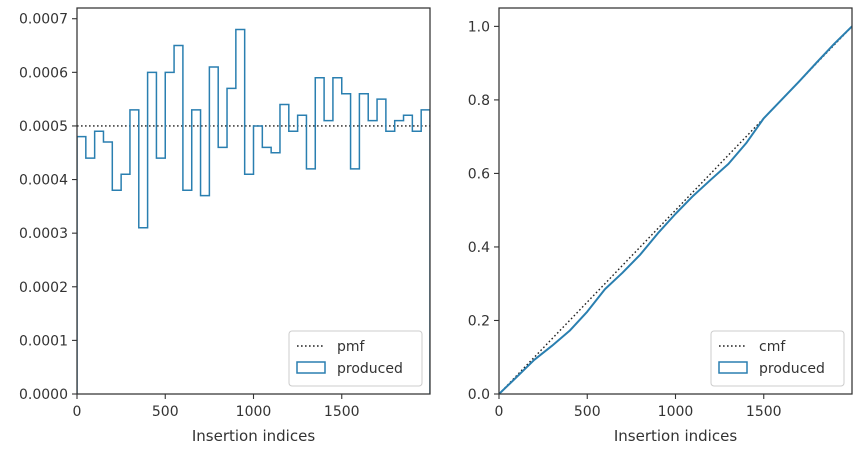 The width and height of the screenshot is (861, 453). I want to click on y-tick-label: 0.8, so click(479, 101).